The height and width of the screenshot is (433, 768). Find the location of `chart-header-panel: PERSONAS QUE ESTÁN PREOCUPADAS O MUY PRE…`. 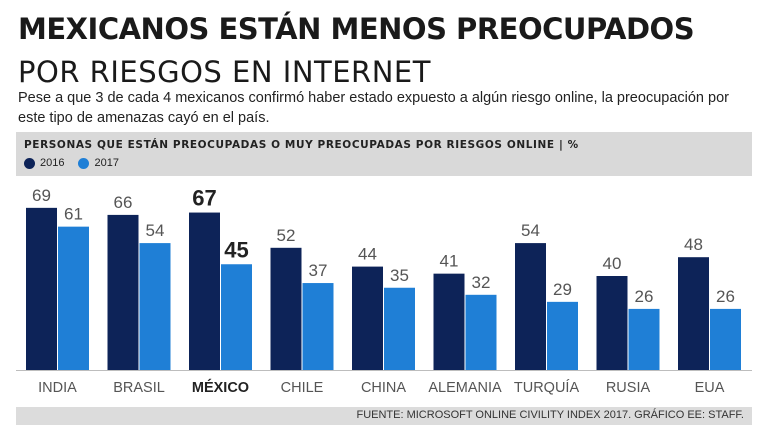

chart-header-panel: PERSONAS QUE ESTÁN PREOCUPADAS O MUY PRE… is located at coordinates (384, 154).